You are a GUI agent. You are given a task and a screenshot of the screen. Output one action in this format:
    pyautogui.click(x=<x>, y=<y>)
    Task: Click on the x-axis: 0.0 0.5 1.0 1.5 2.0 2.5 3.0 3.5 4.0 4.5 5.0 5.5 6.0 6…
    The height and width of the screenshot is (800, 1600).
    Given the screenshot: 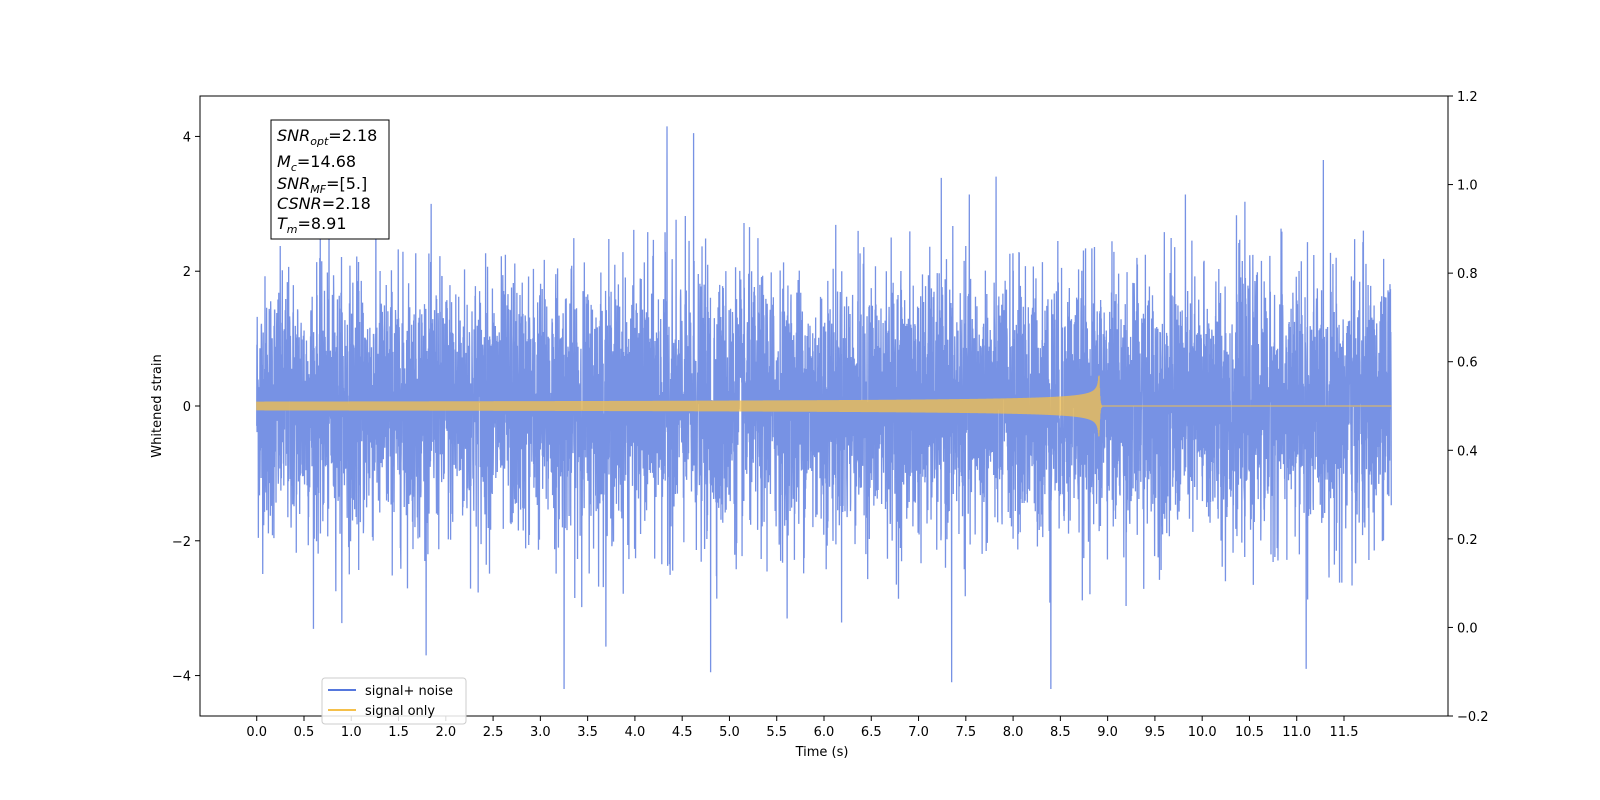 What is the action you would take?
    pyautogui.click(x=802, y=728)
    